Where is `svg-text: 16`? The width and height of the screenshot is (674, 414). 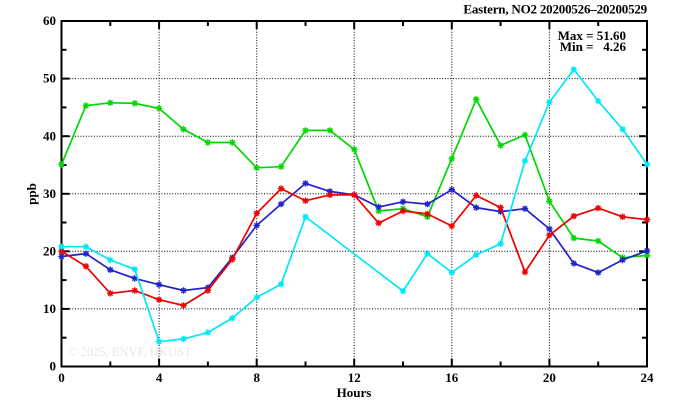
svg-text: 16 is located at coordinates (452, 377).